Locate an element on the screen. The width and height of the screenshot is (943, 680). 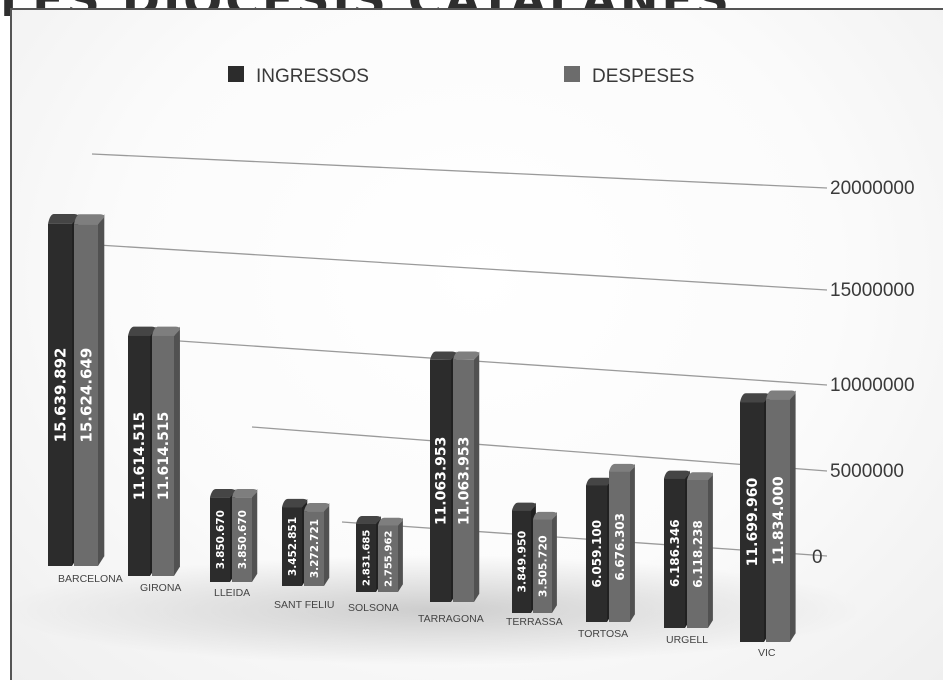
floor-shadow is located at coordinates (437, 610).